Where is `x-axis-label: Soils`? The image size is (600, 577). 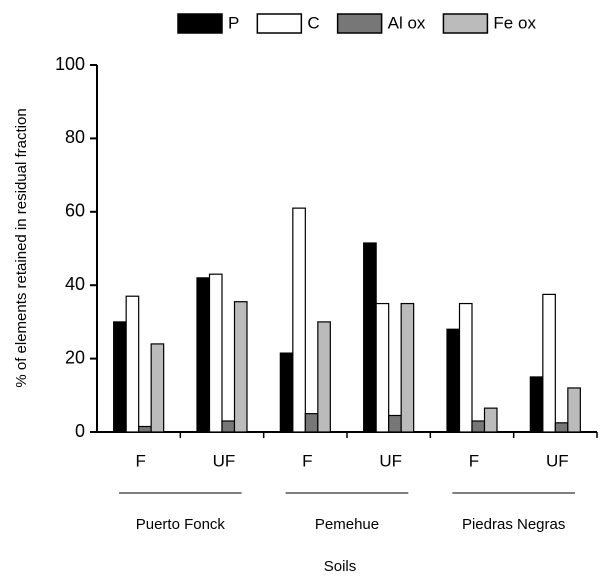
x-axis-label: Soils is located at coordinates (340, 566).